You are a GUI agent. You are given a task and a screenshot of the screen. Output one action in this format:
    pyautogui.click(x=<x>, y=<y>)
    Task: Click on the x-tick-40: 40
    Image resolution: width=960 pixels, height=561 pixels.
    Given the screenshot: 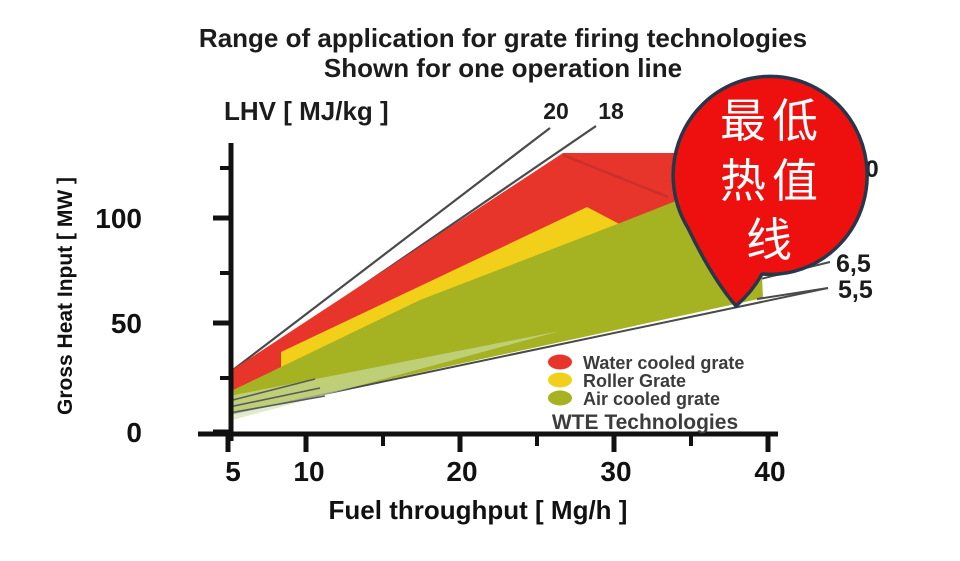 What is the action you would take?
    pyautogui.click(x=769, y=471)
    